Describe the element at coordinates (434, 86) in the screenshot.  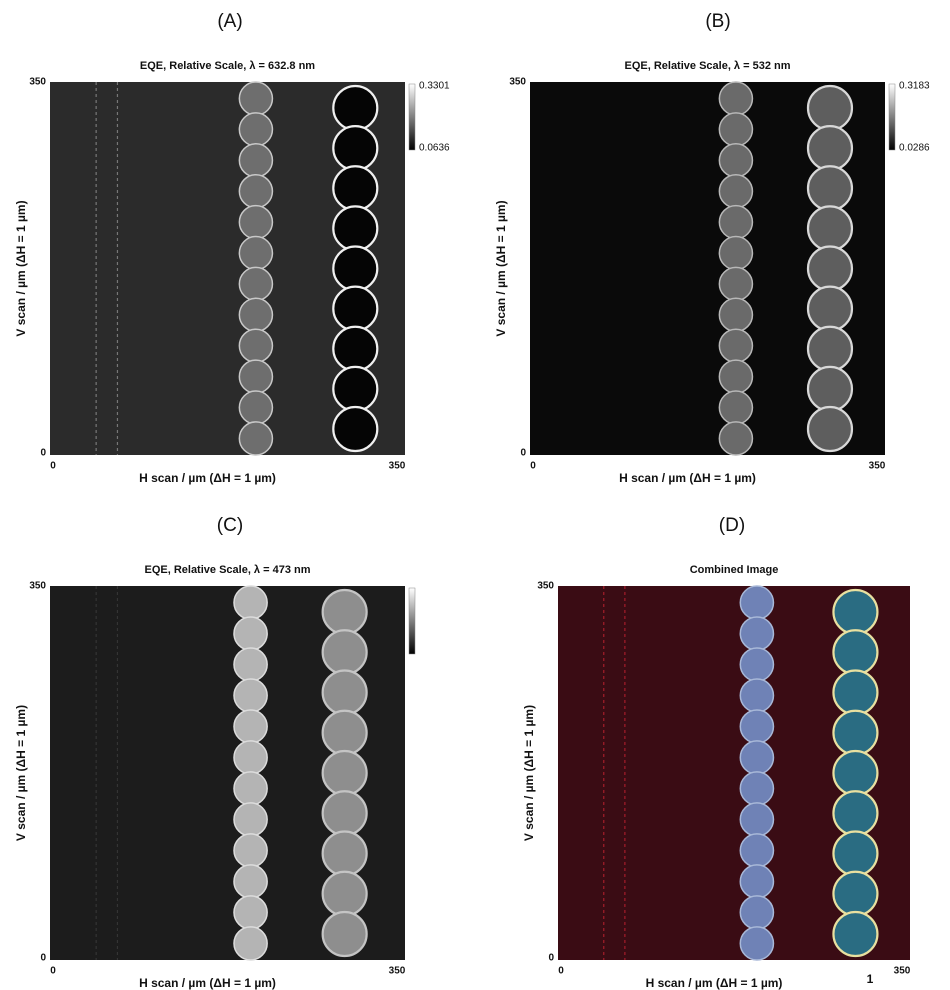
I see `colorbar-label: 0.3301` at that location.